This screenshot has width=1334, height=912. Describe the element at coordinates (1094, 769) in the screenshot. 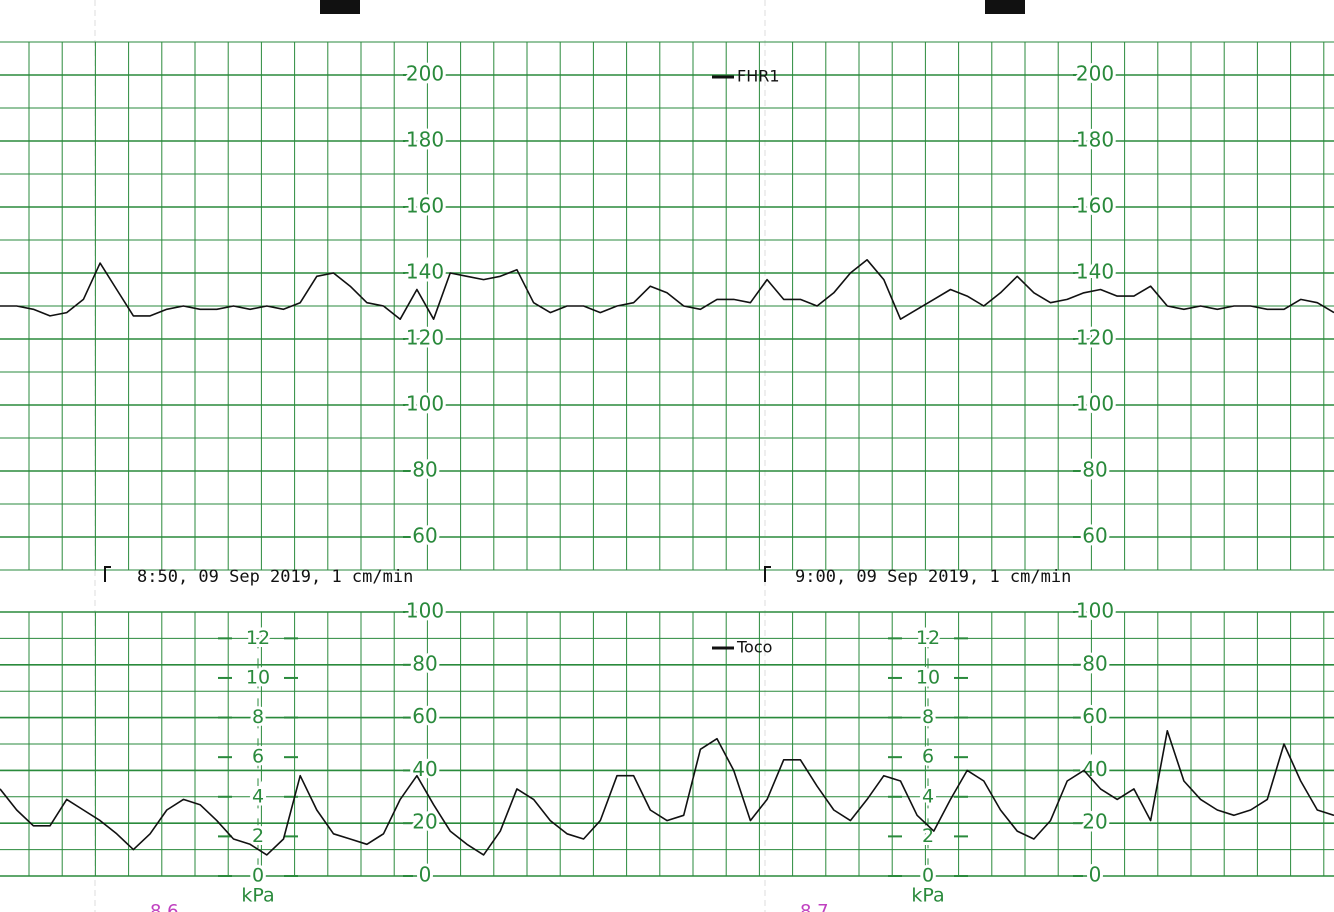

I see `y-tick-label: 40` at that location.